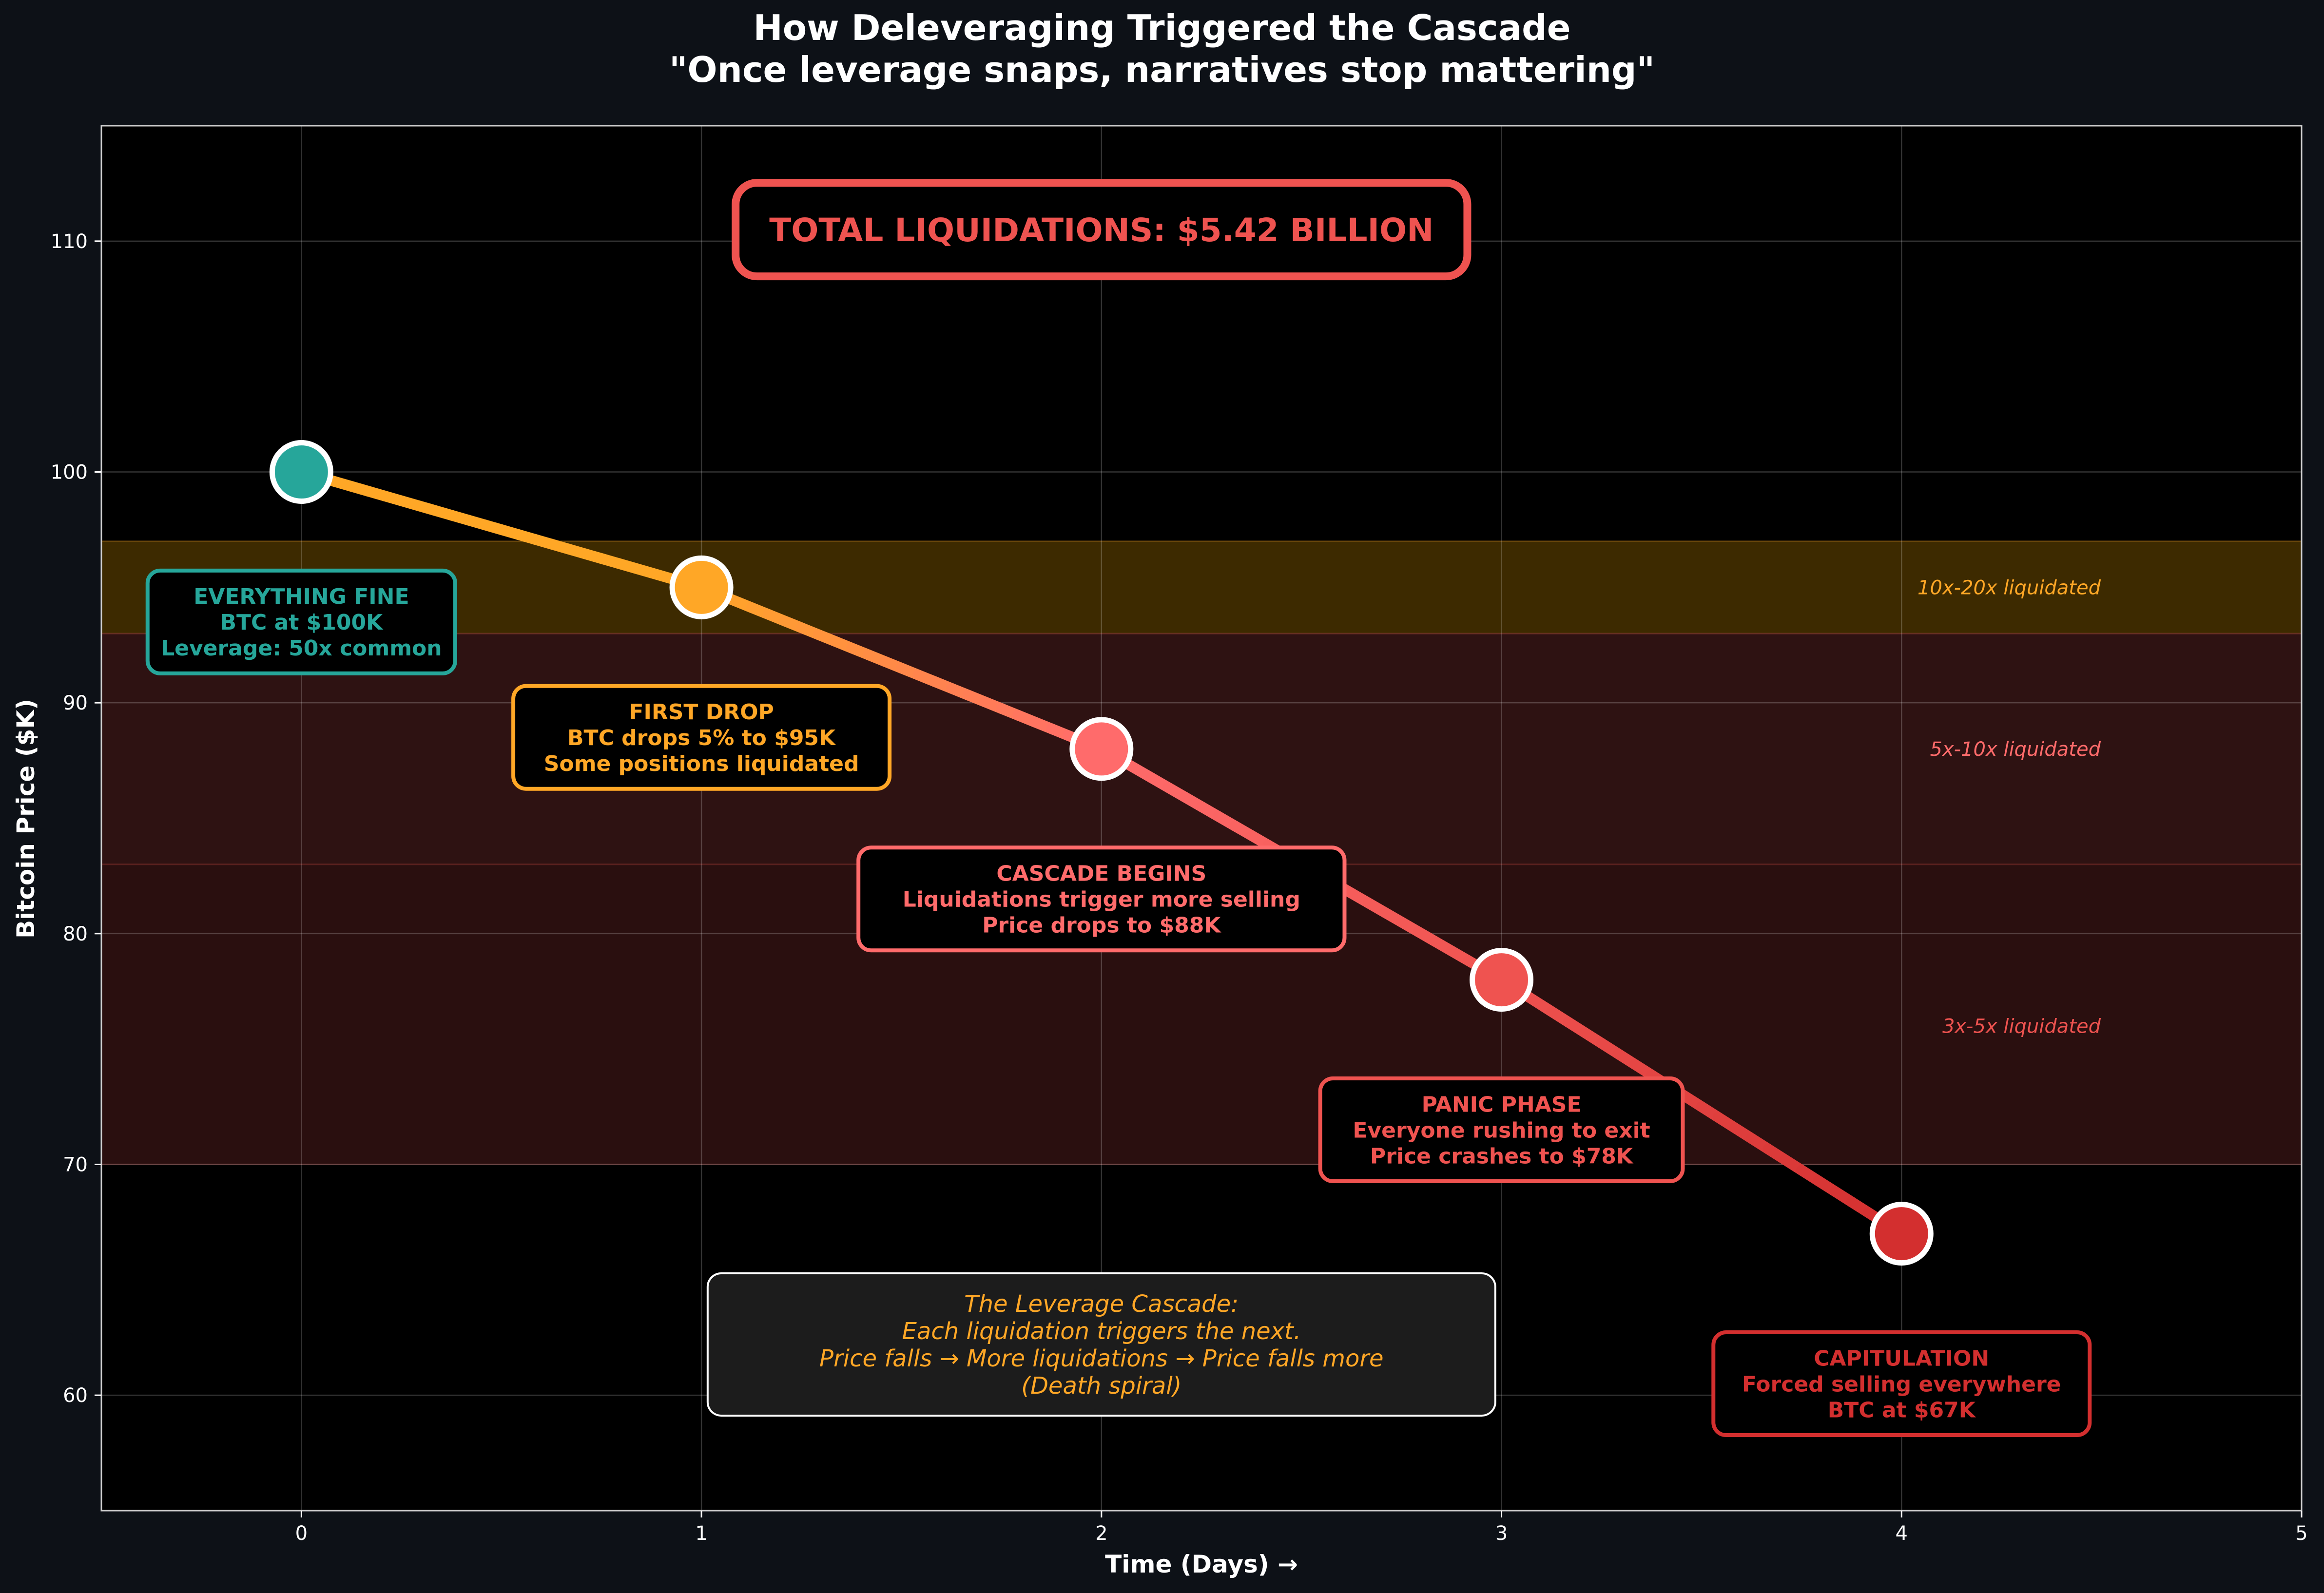  Describe the element at coordinates (75, 934) in the screenshot. I see `y-tick-label: 80` at that location.